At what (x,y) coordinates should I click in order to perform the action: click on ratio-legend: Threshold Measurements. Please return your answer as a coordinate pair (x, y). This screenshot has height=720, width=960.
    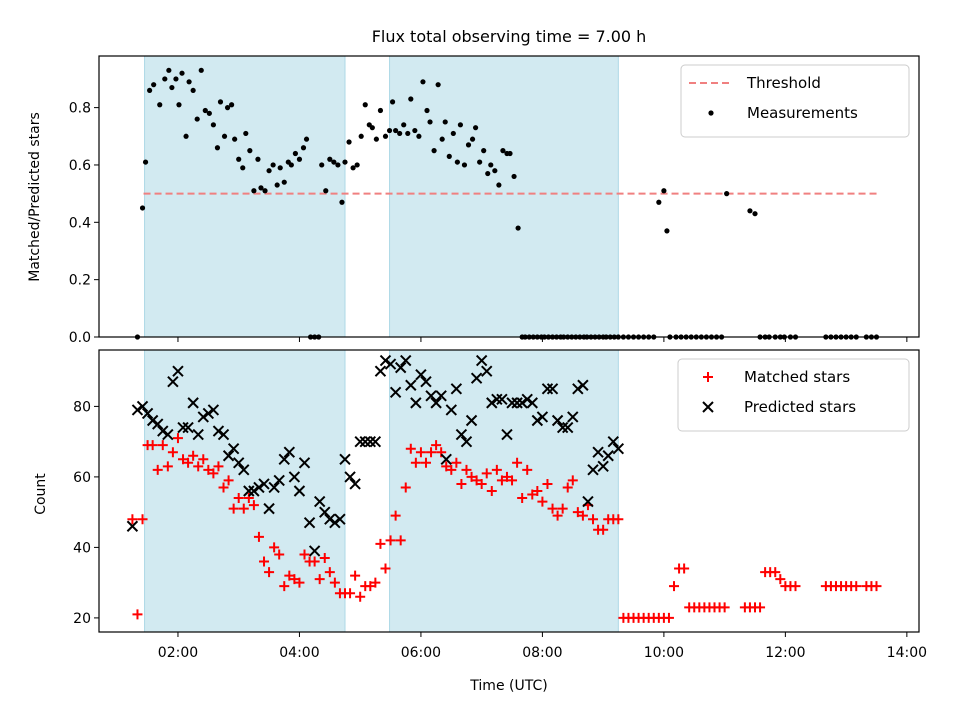
    Looking at the image, I should click on (795, 101).